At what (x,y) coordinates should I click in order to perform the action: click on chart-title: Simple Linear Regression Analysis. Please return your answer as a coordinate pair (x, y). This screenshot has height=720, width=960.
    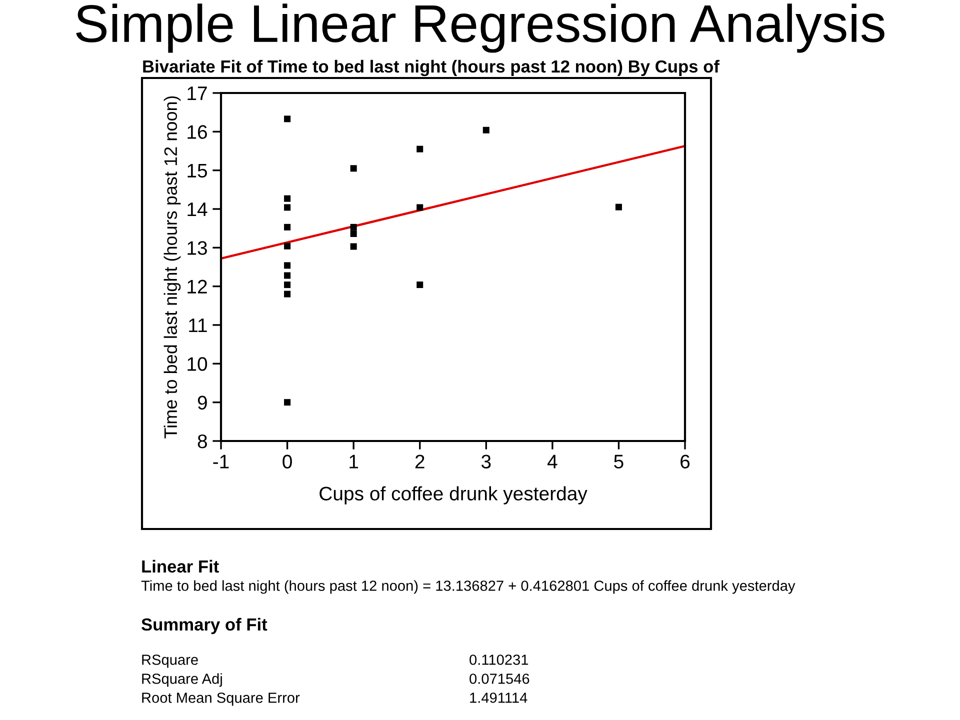
    Looking at the image, I should click on (480, 28).